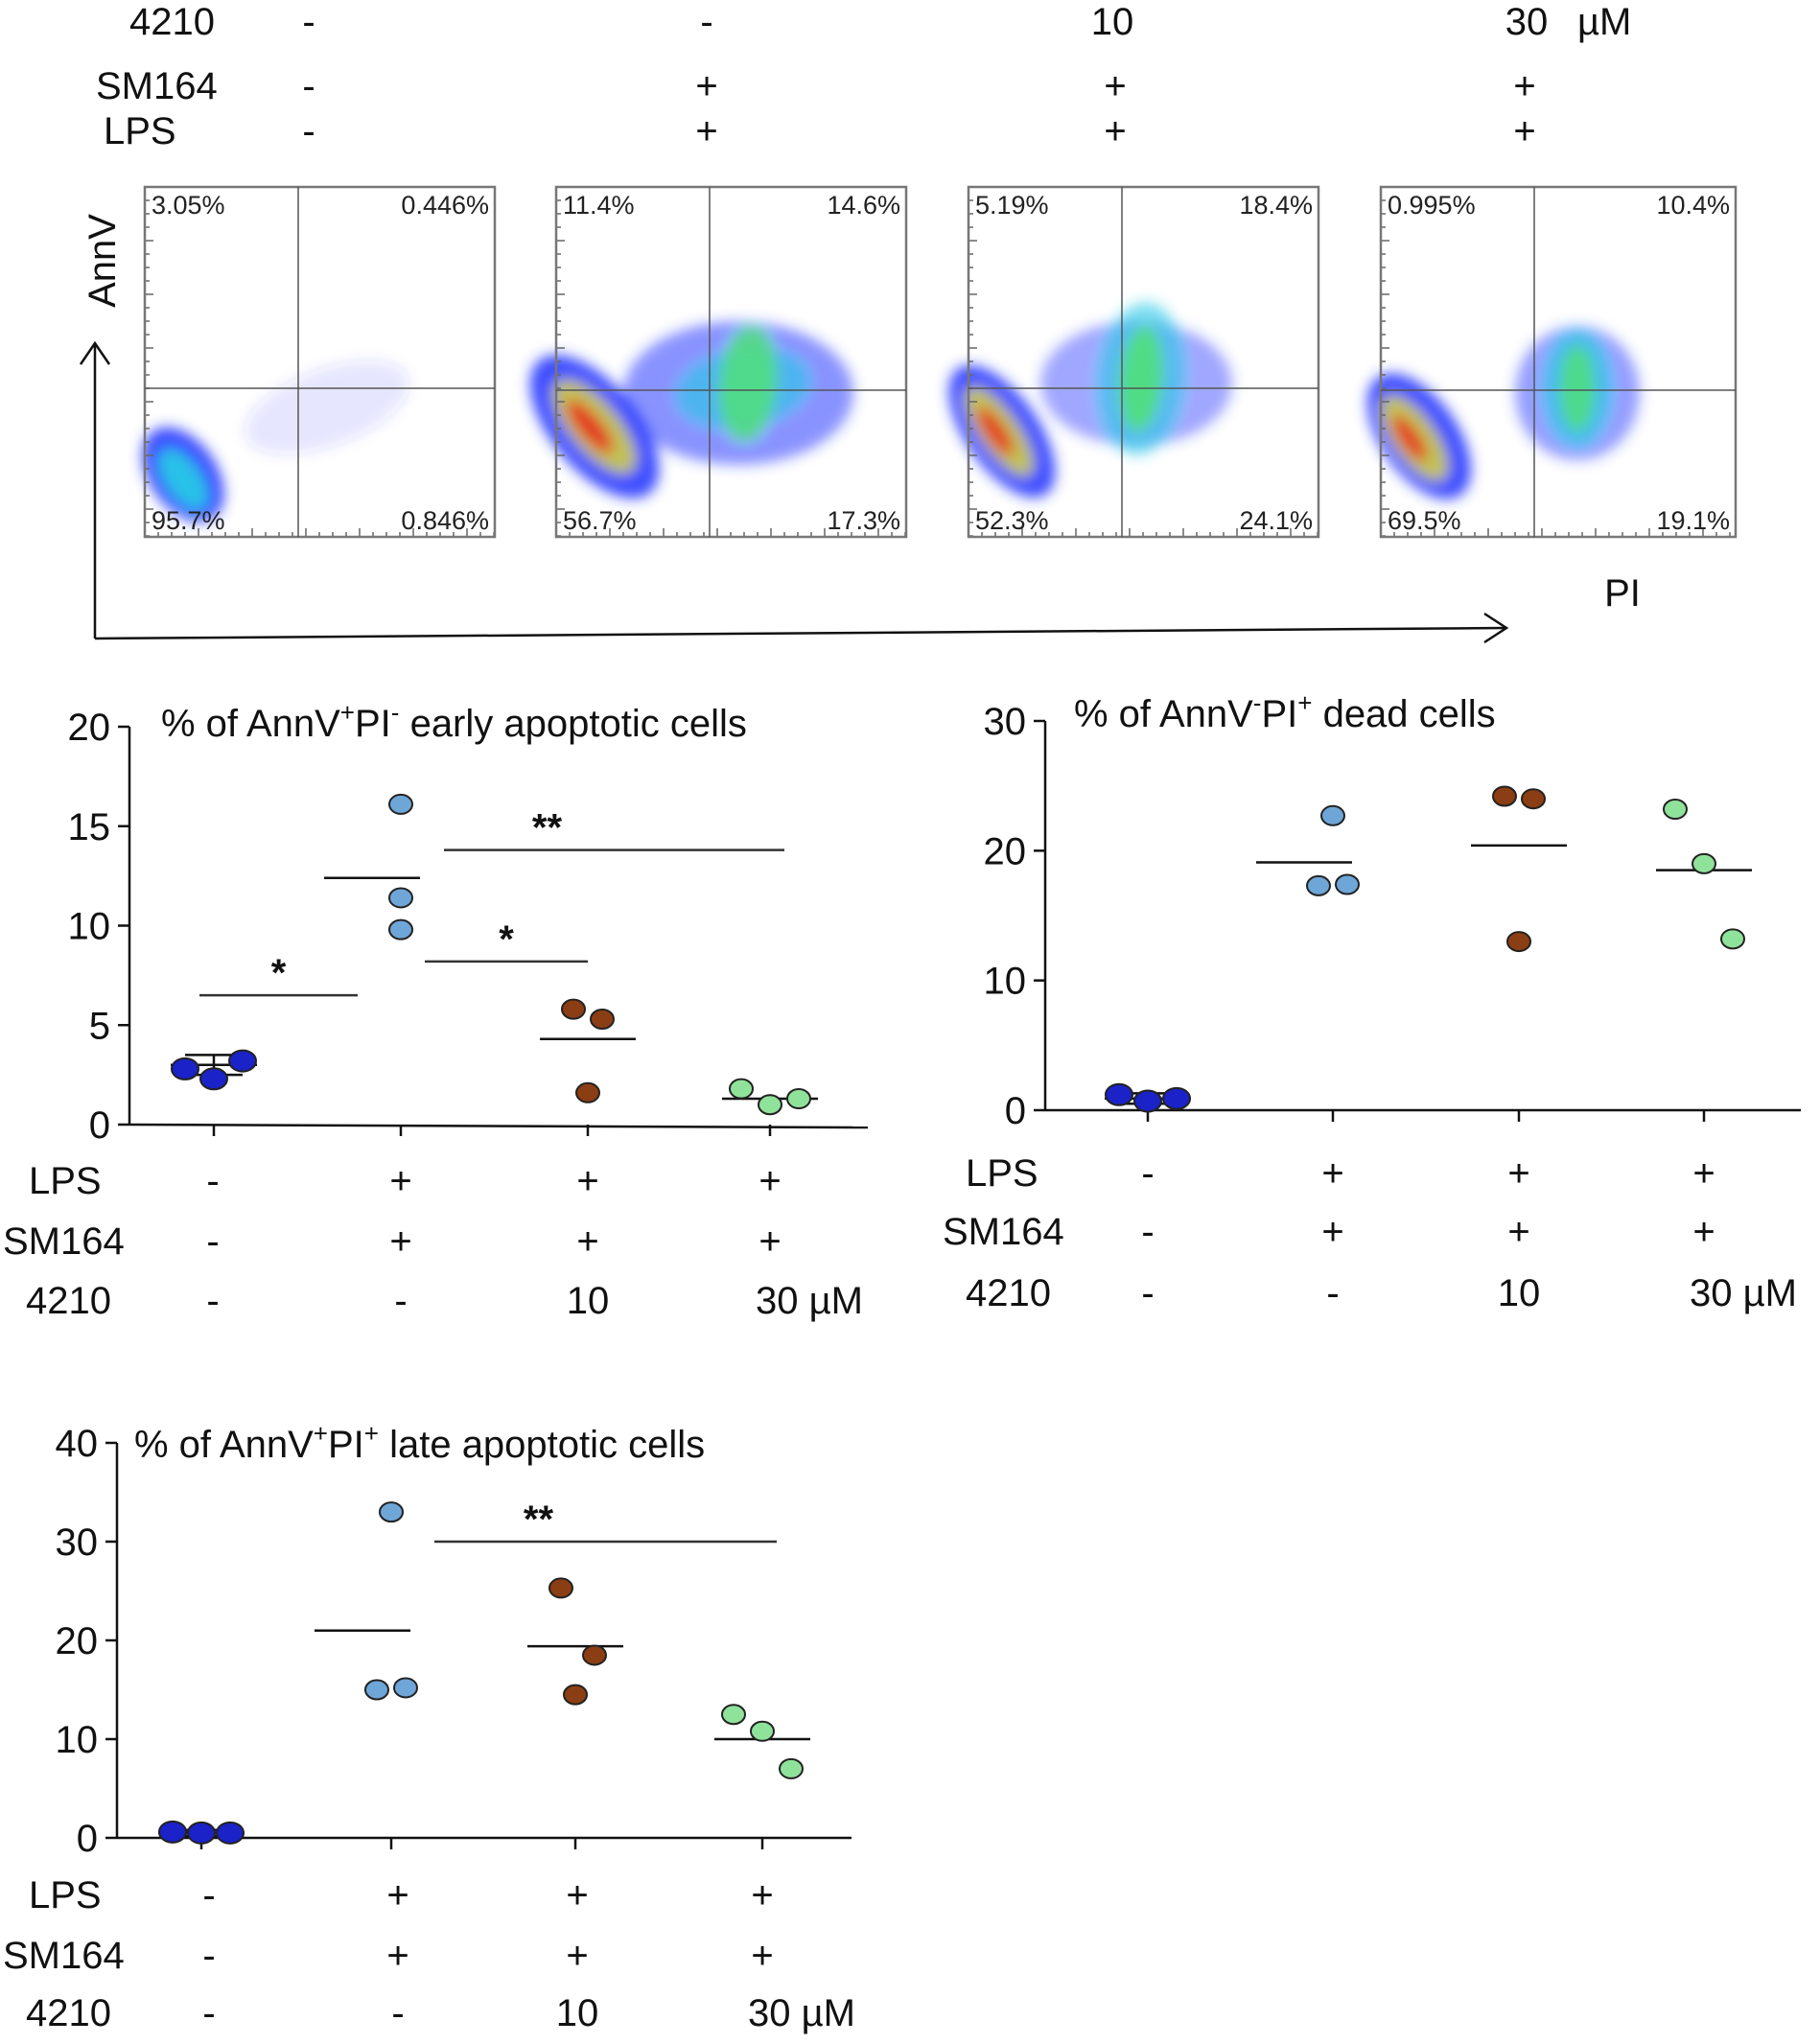 The image size is (1820, 2044). What do you see at coordinates (718, 362) in the screenshot?
I see `flow-panel-2: 11.4% 14.6% 56.7% 17.3%` at bounding box center [718, 362].